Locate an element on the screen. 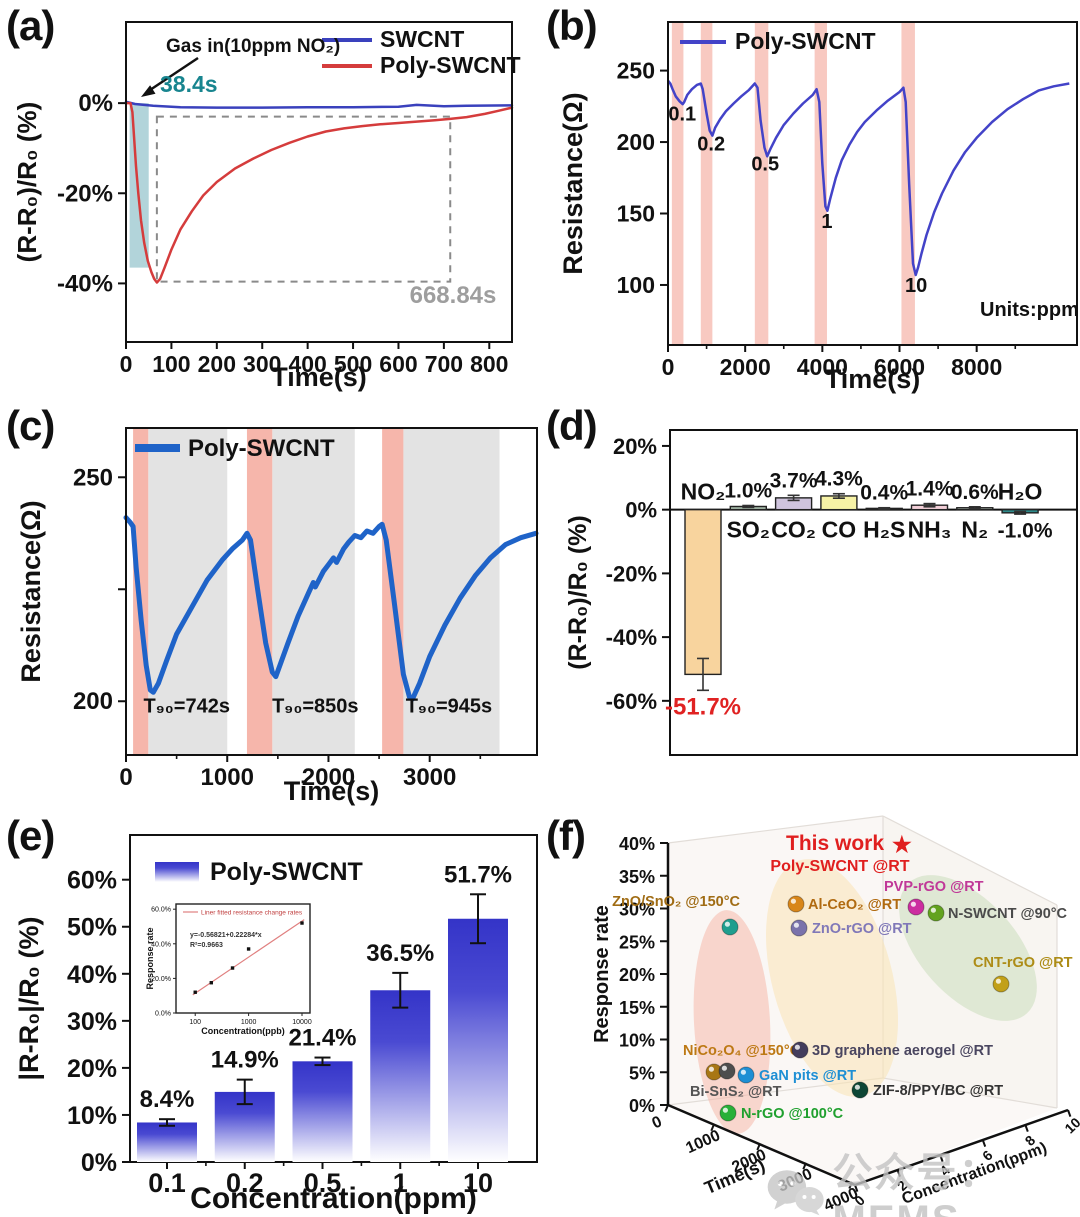  series-SWCNT is located at coordinates (319, 104).